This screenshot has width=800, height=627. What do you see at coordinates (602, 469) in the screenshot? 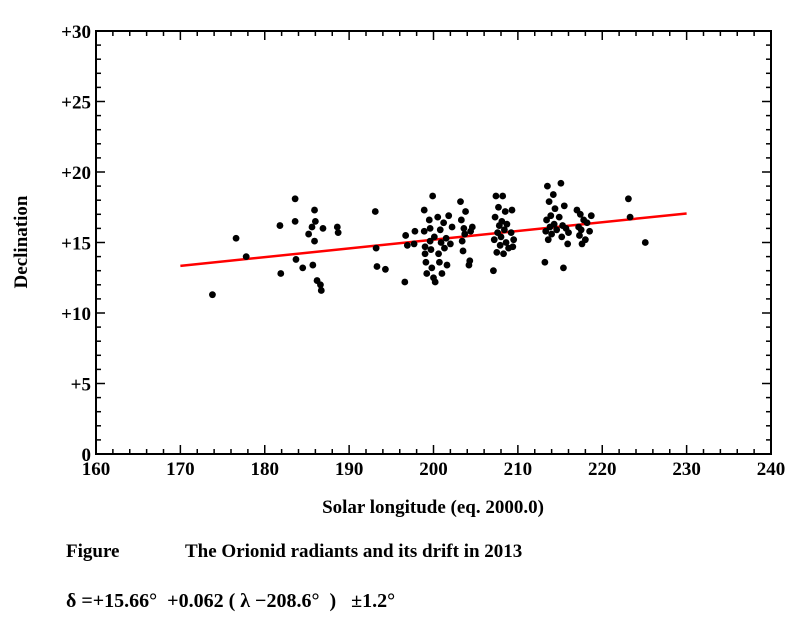
I see `x-tick-label: 220` at bounding box center [602, 469].